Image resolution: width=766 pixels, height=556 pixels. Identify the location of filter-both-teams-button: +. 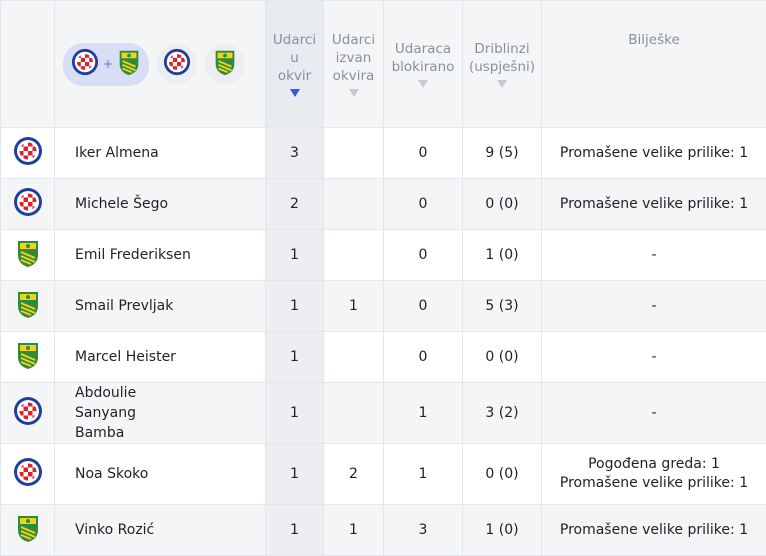
(106, 64).